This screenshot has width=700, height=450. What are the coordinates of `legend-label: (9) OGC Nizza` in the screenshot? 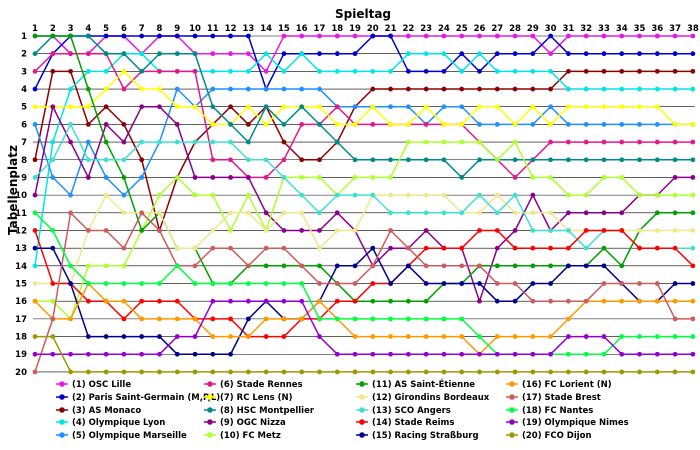 It's located at (253, 423).